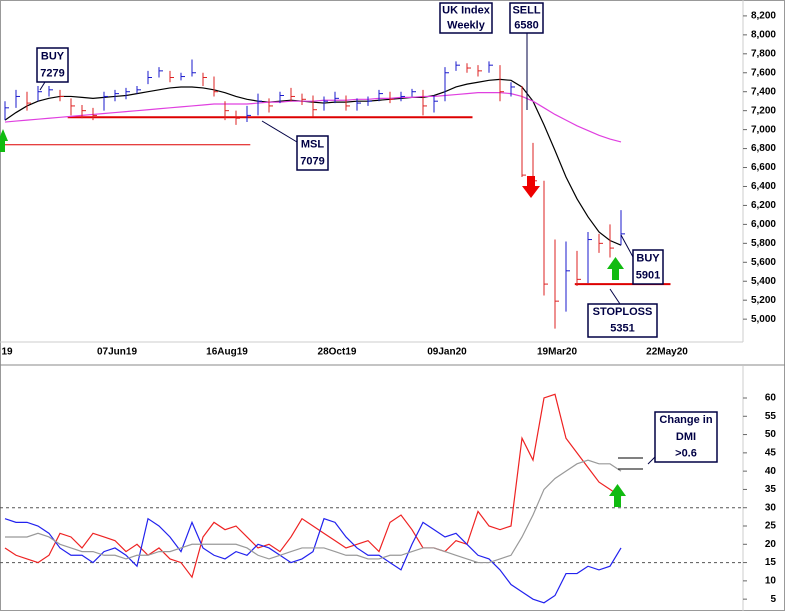 The width and height of the screenshot is (785, 611). I want to click on x-tick-label: 19Mar20, so click(557, 352).